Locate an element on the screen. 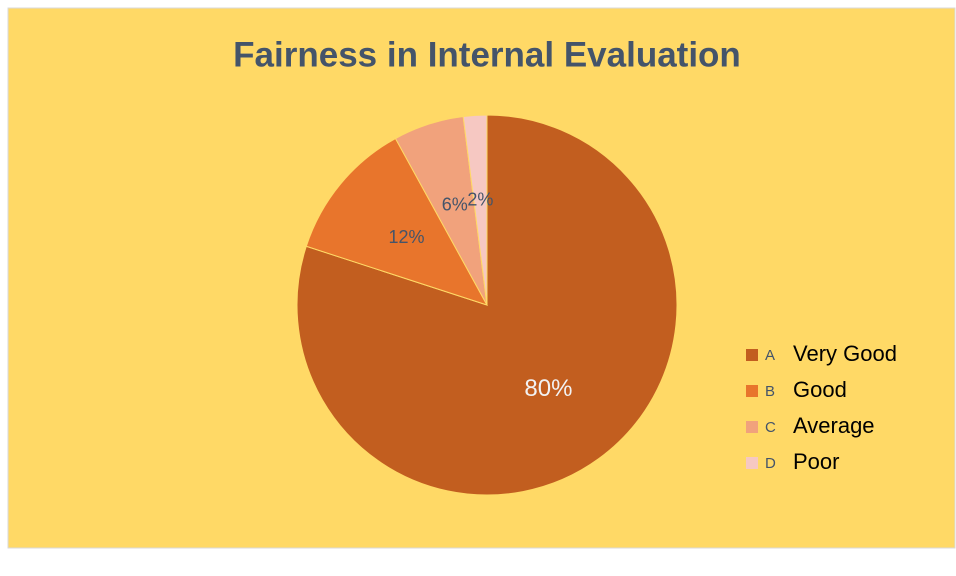 This screenshot has height=576, width=956. legend-label: Average is located at coordinates (834, 425).